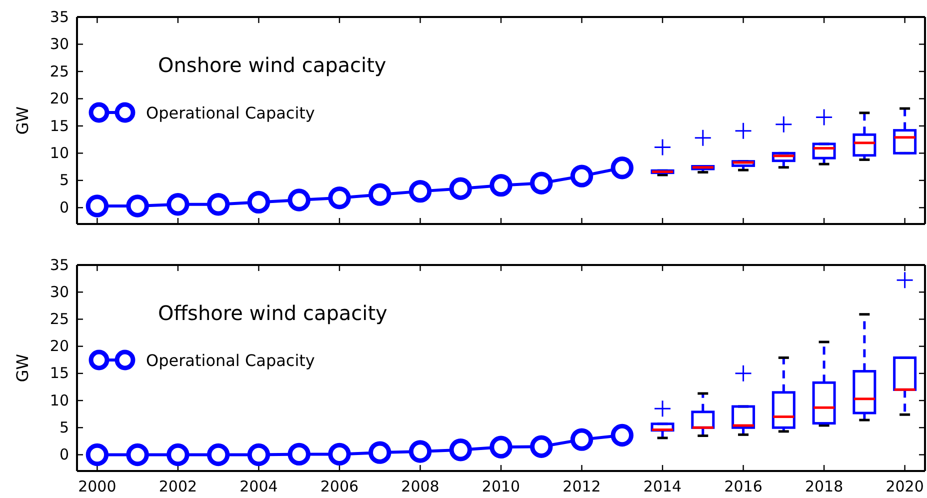  What do you see at coordinates (339, 487) in the screenshot?
I see `x-tick-label: 2006` at bounding box center [339, 487].